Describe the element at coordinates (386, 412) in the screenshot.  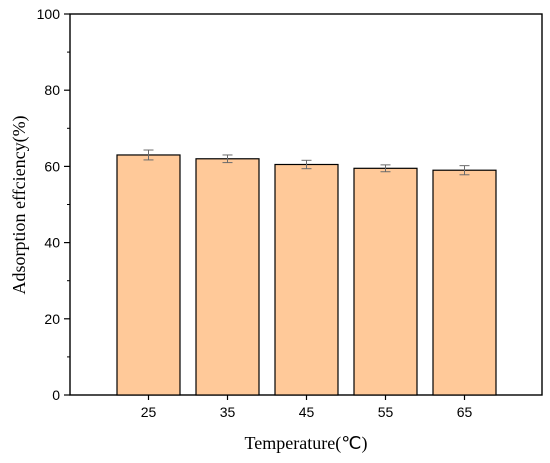
I see `x-tick-label: 55` at that location.